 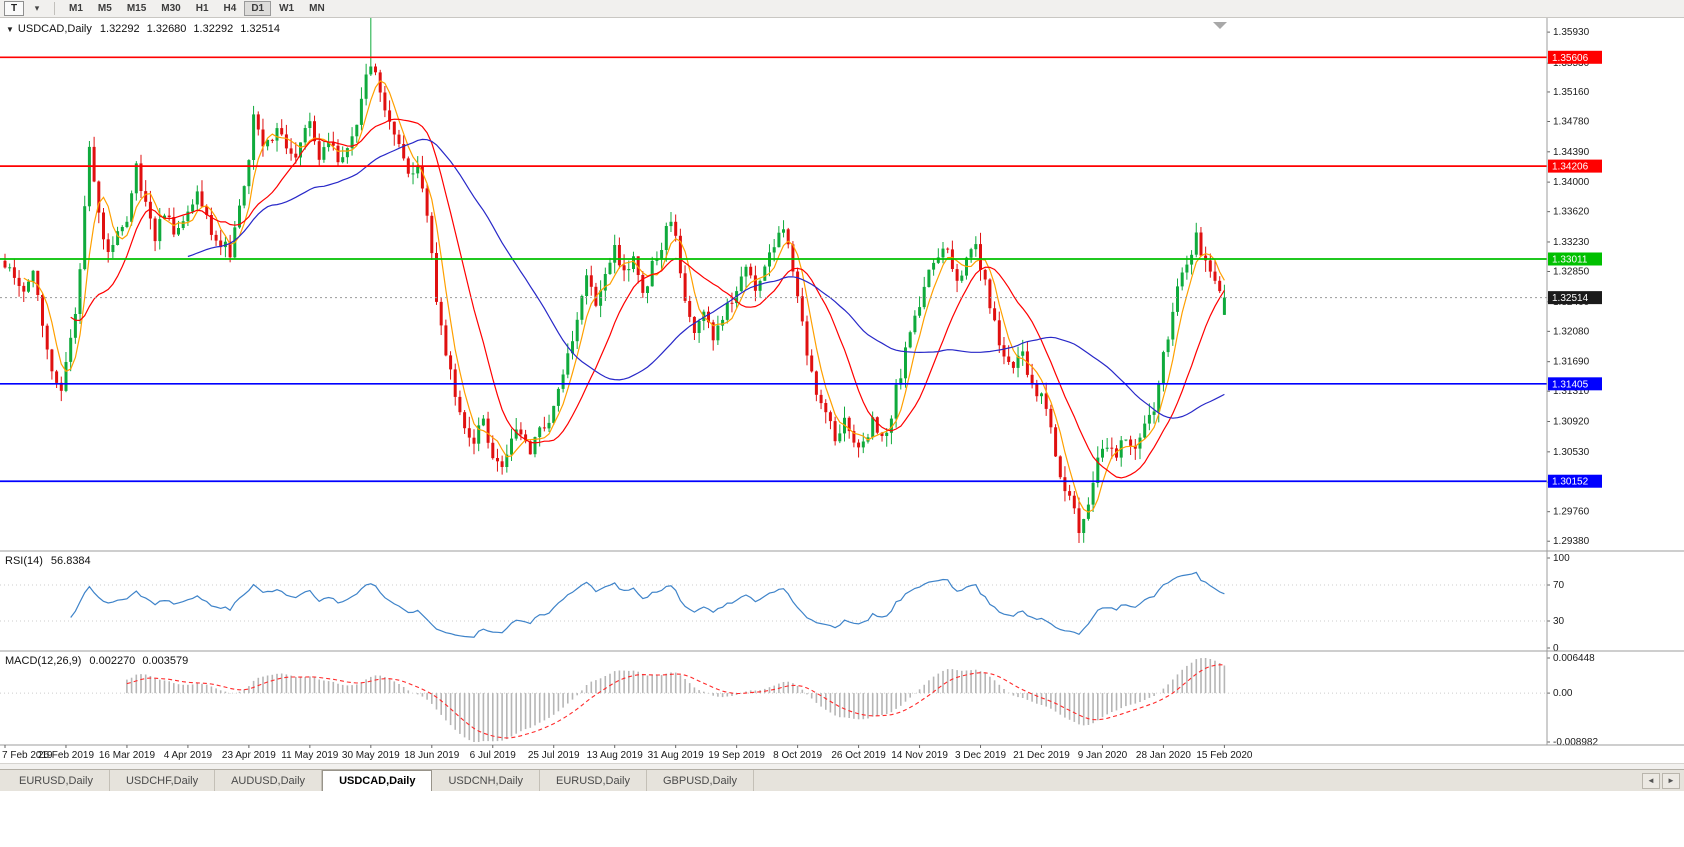 What do you see at coordinates (736, 755) in the screenshot?
I see `svg-text: 19 Sep 2019` at bounding box center [736, 755].